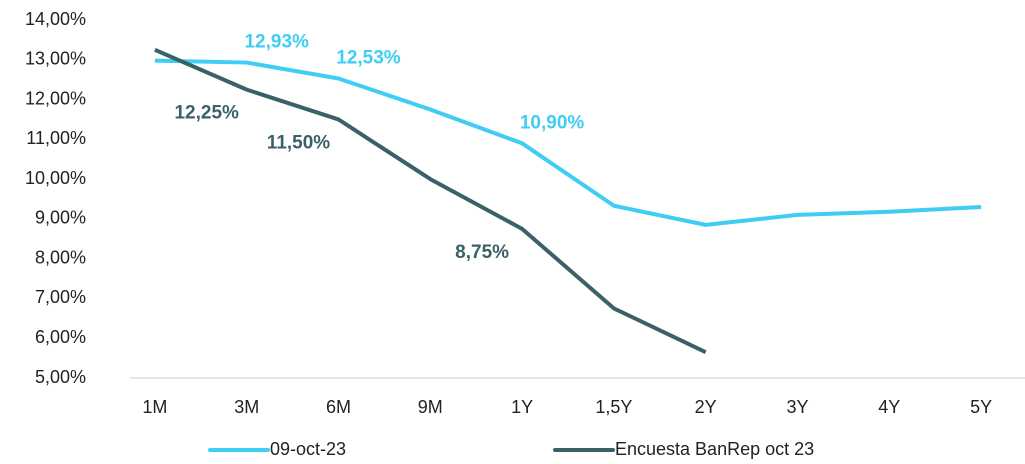 Image resolution: width=1025 pixels, height=464 pixels. Describe the element at coordinates (55, 98) in the screenshot. I see `y-tick-label: 12,00%` at that location.